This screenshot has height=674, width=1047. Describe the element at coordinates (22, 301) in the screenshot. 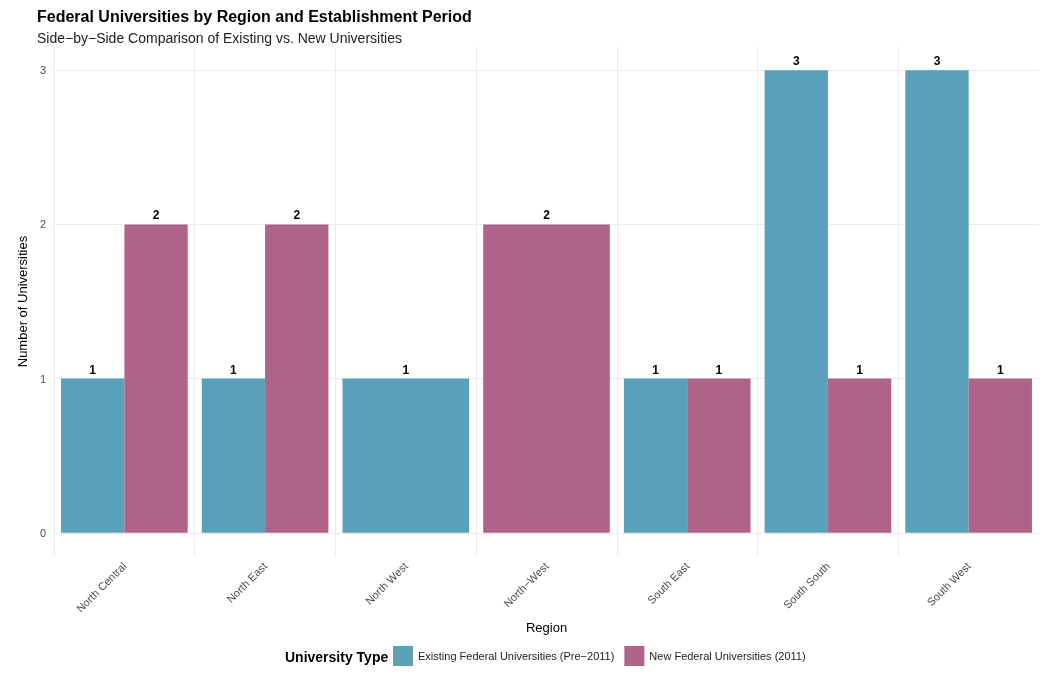

I see `y-axis-title: Number of Universities` at that location.